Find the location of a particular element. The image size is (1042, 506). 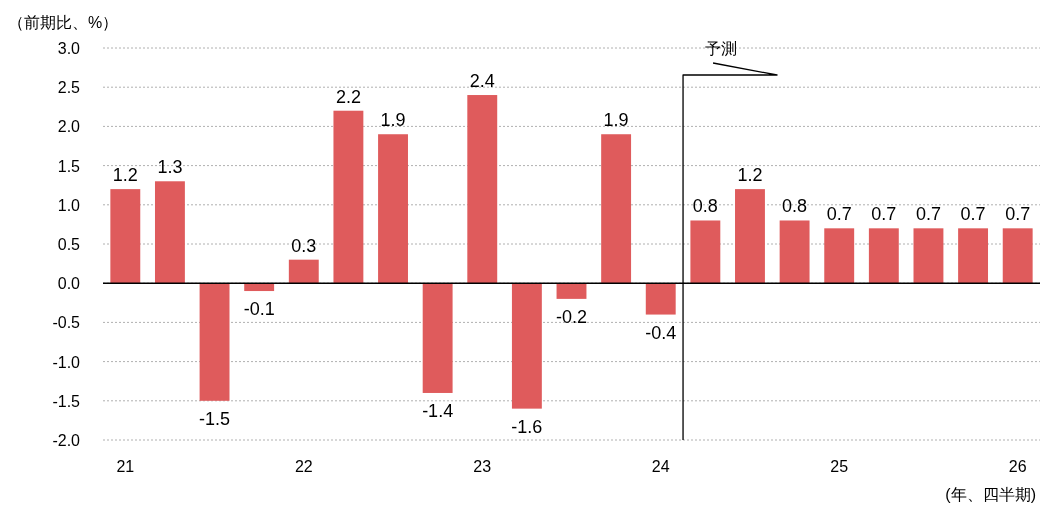

y-tick-label: 1.5 is located at coordinates (69, 166).